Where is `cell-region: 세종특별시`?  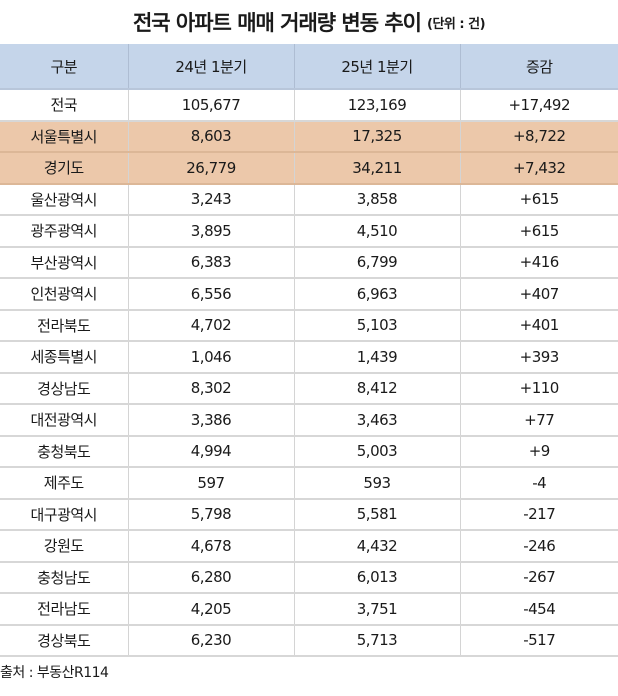
cell-region: 세종특별시 is located at coordinates (64, 357).